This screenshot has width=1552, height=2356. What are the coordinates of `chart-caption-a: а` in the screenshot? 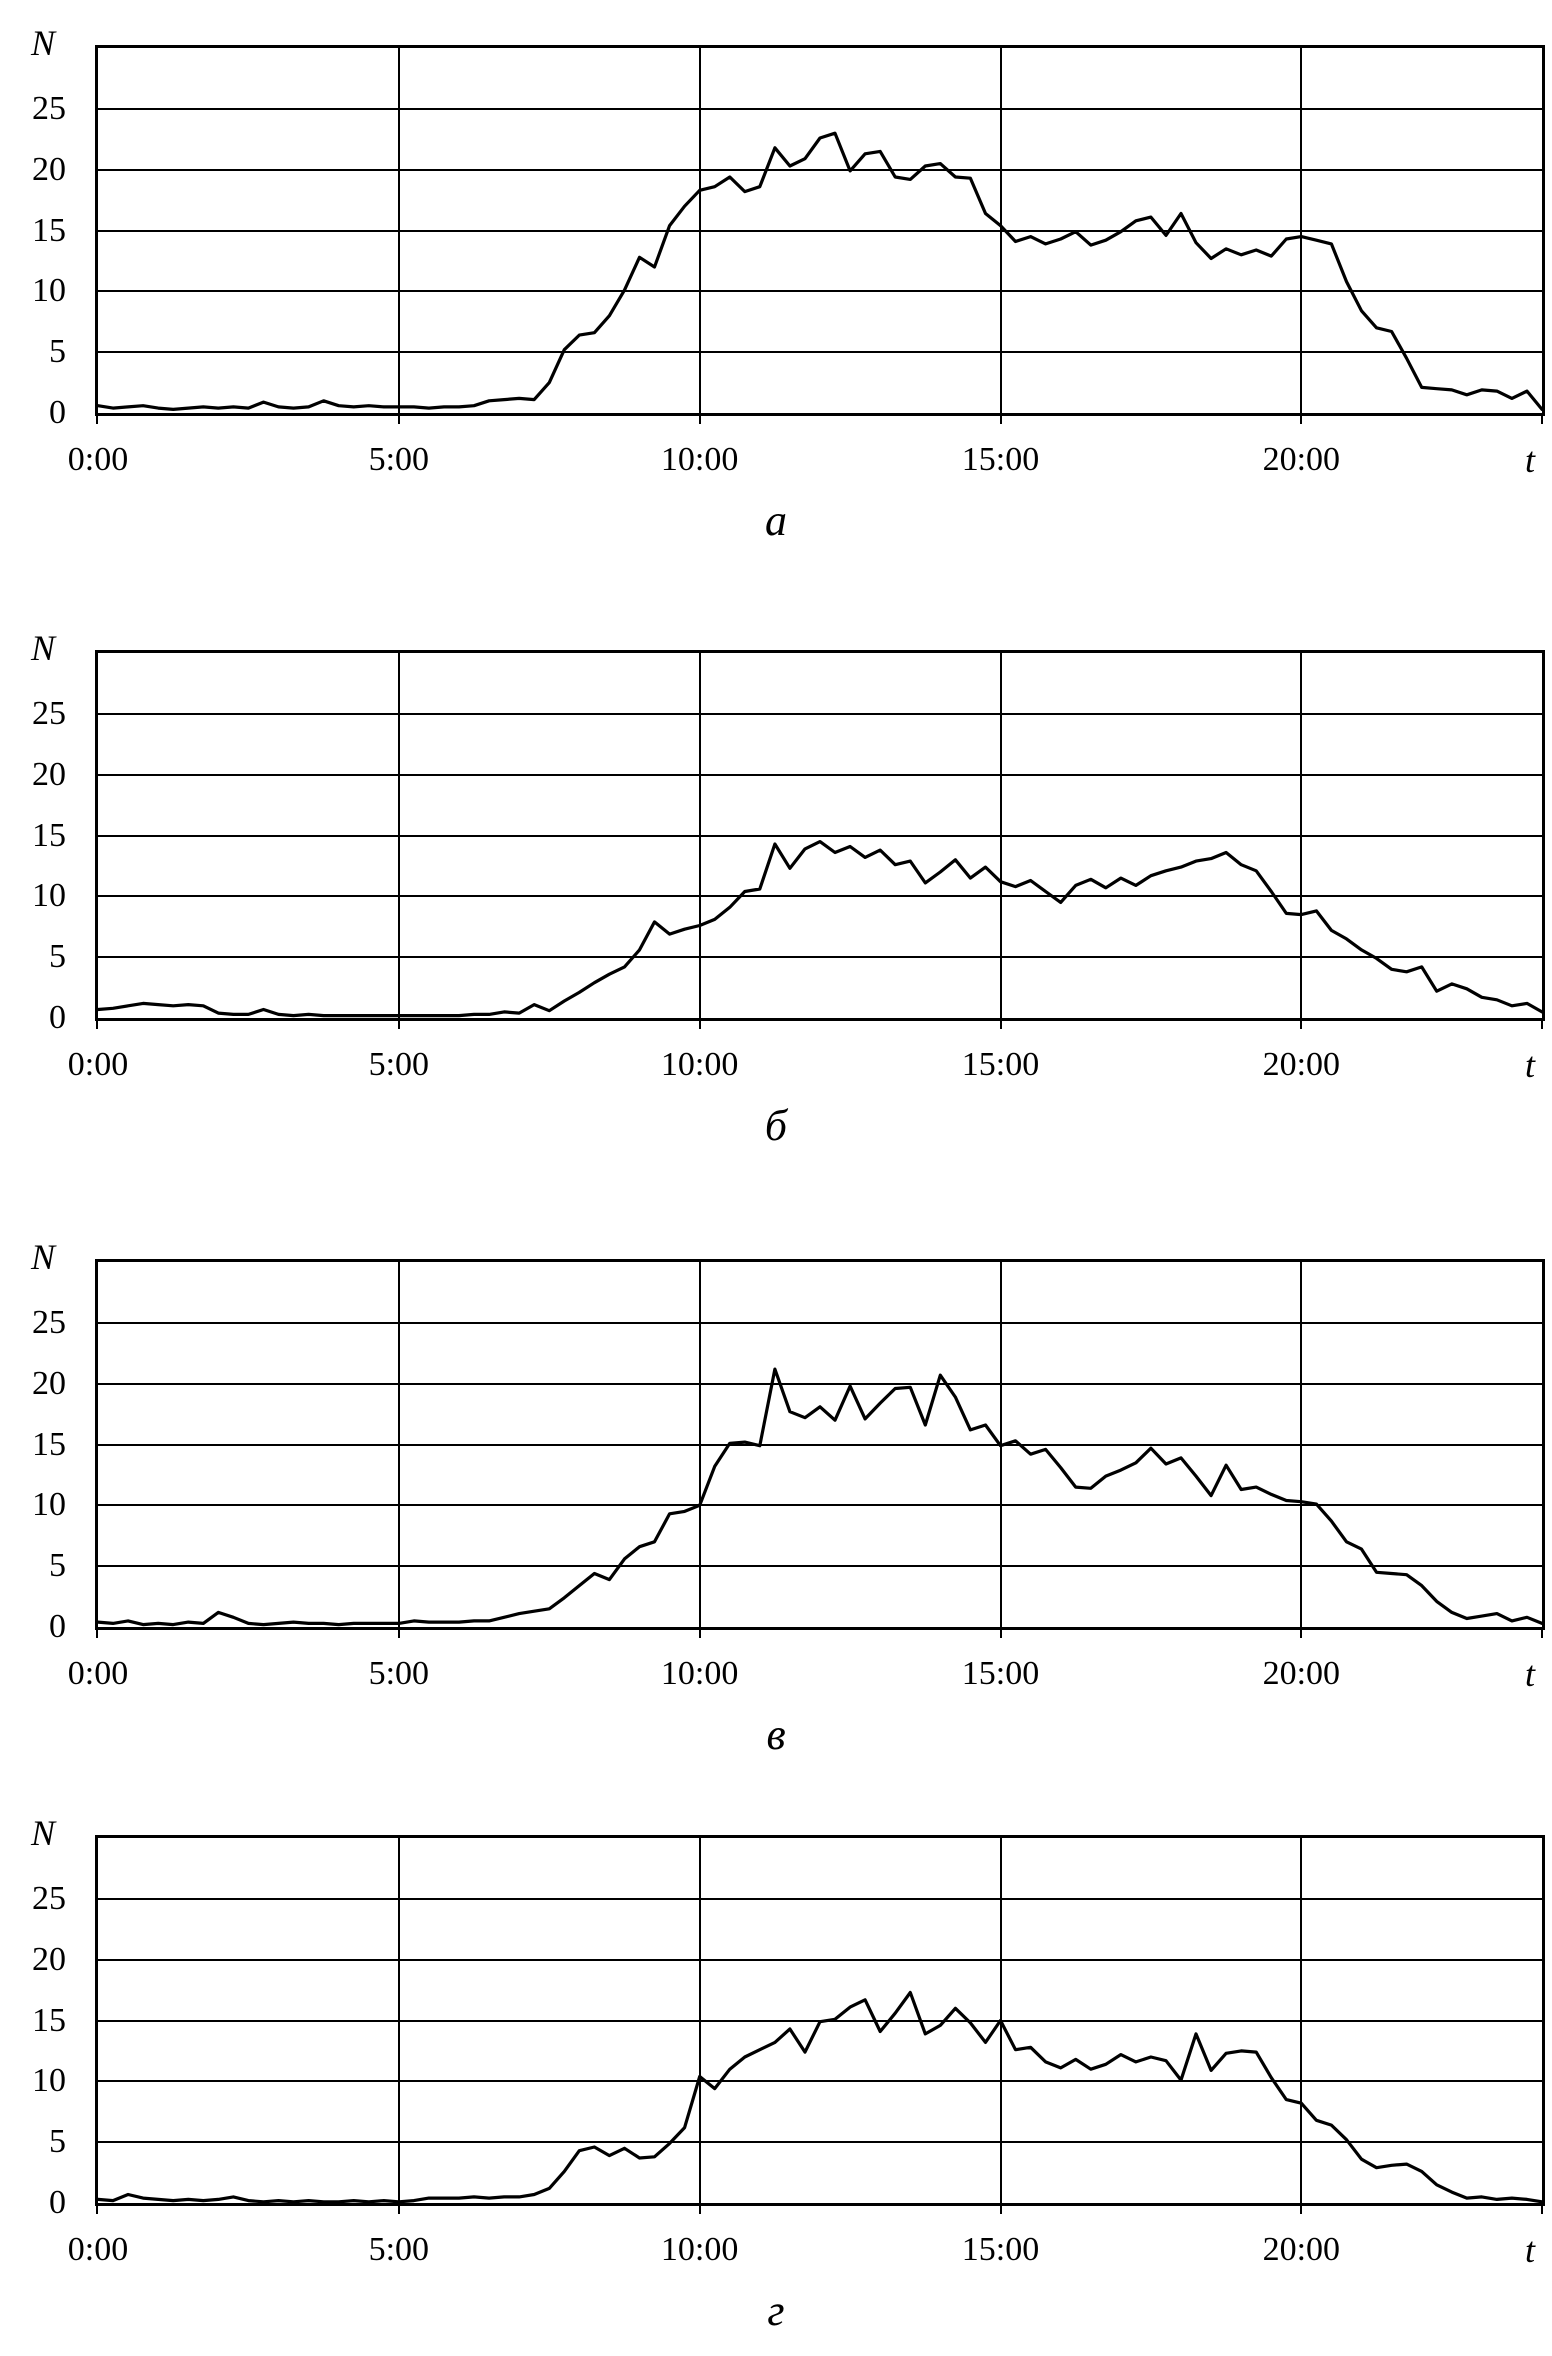 It's located at (776, 520).